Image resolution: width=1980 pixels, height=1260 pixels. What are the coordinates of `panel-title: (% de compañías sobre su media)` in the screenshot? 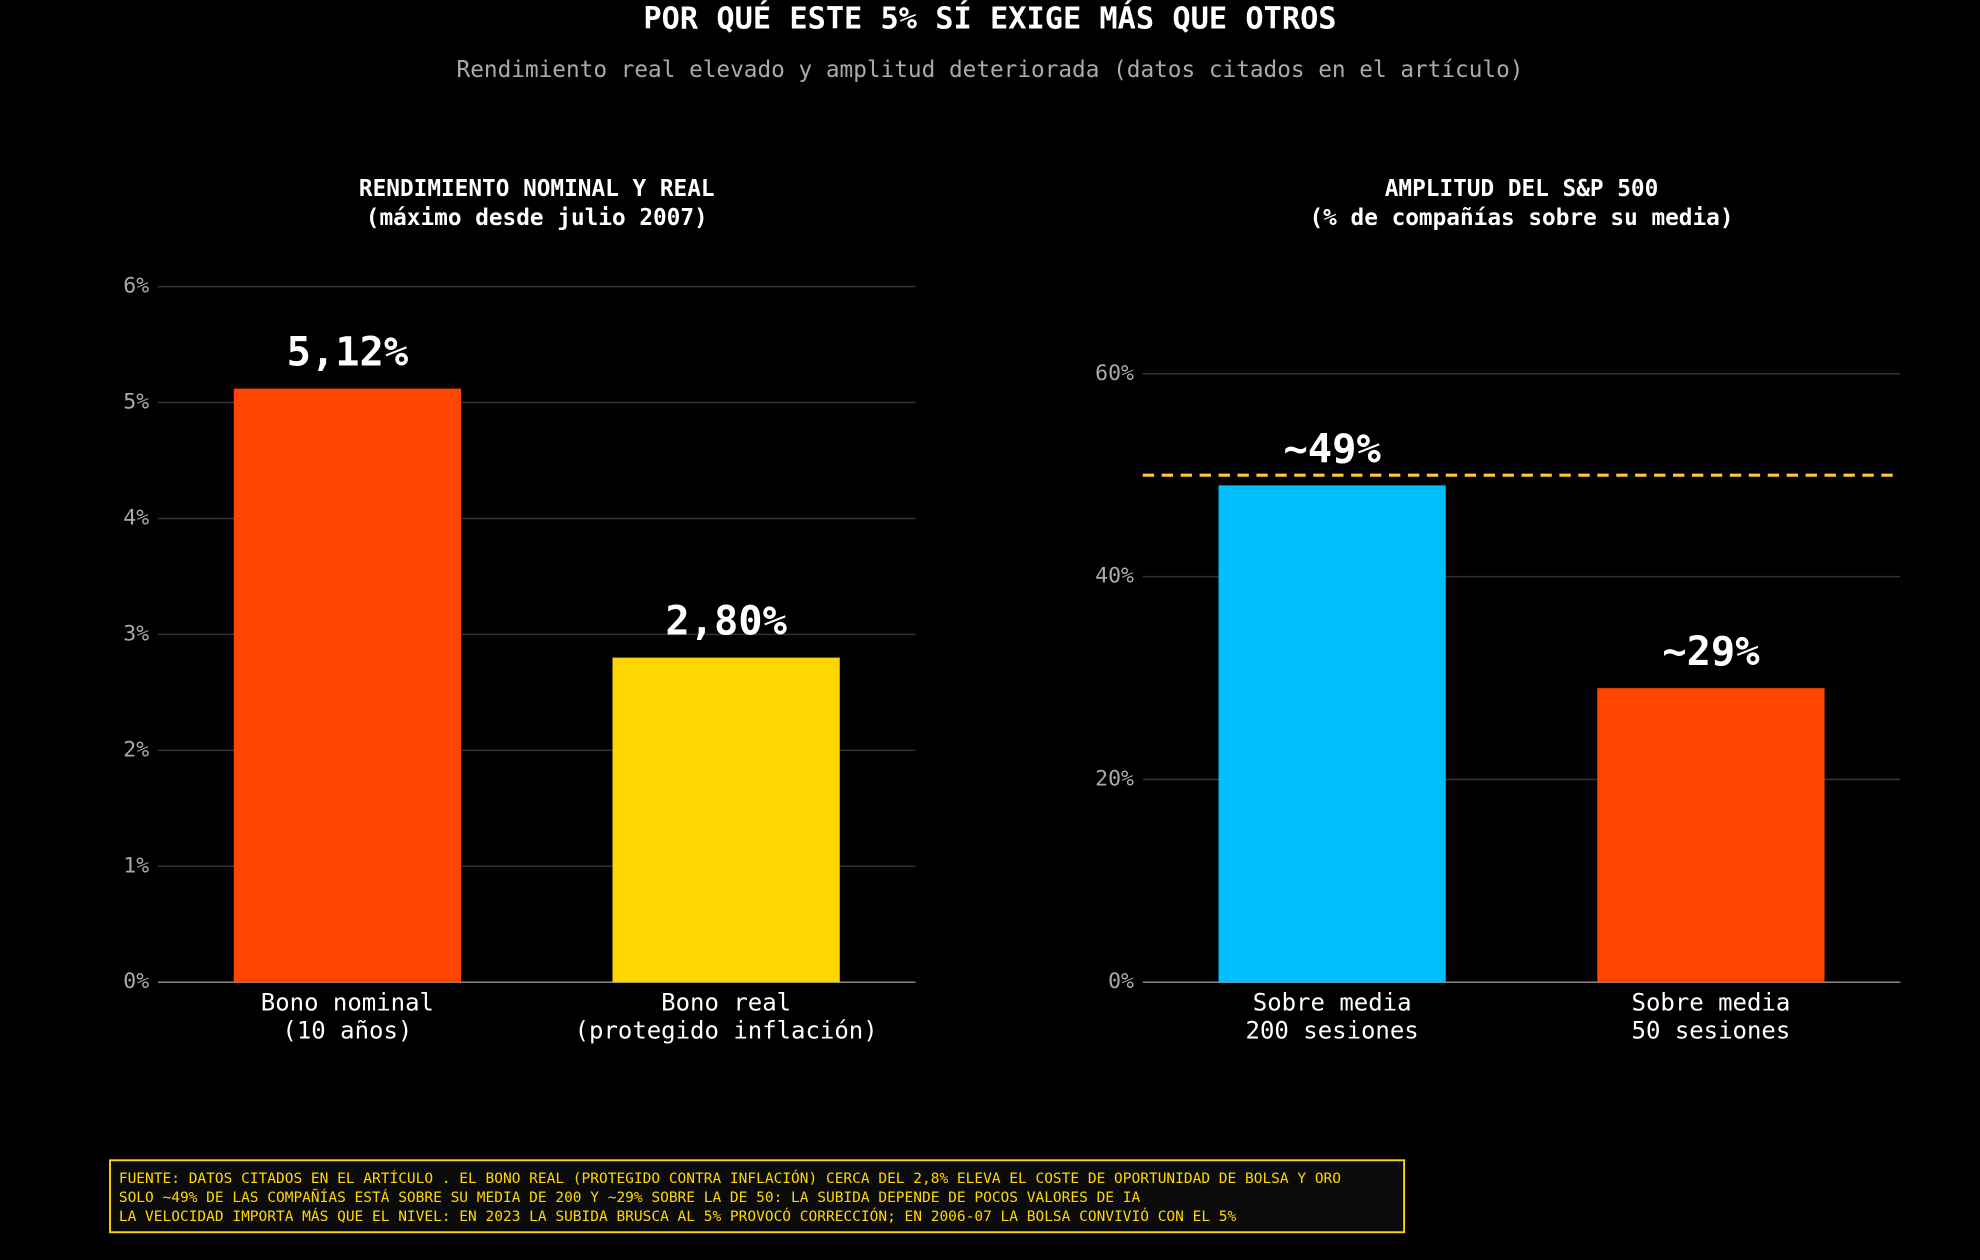 It's located at (1522, 218).